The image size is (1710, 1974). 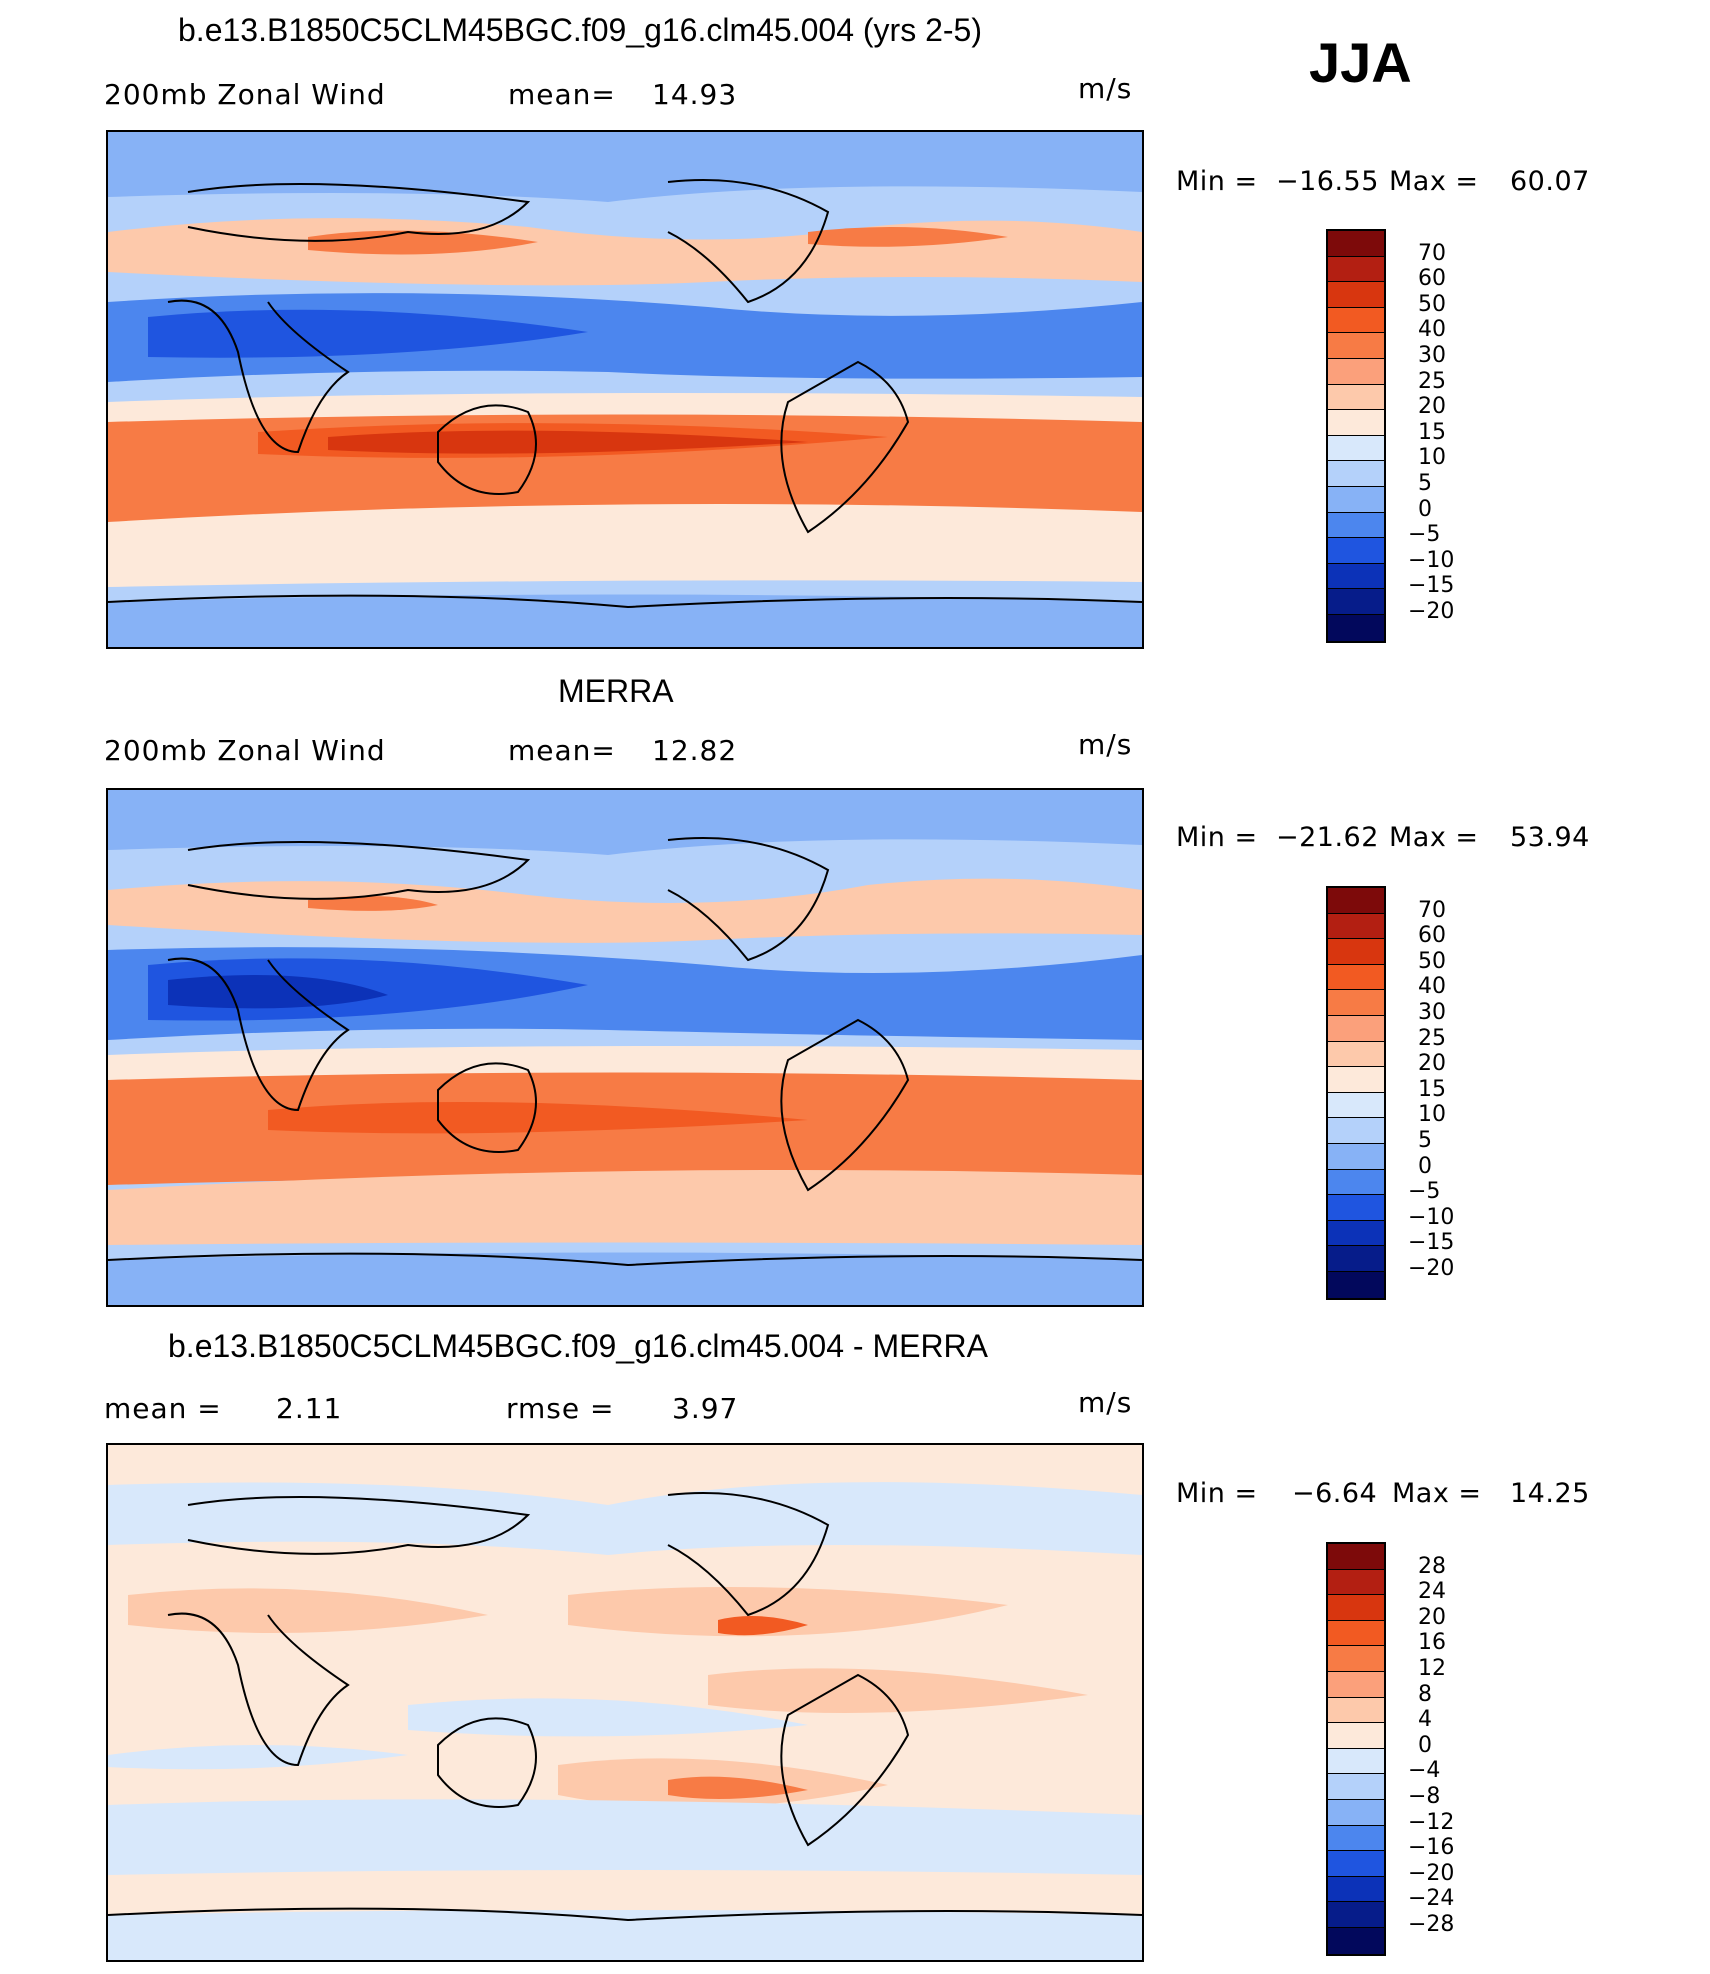 I want to click on panel-2-mean-label: mean=, so click(x=562, y=750).